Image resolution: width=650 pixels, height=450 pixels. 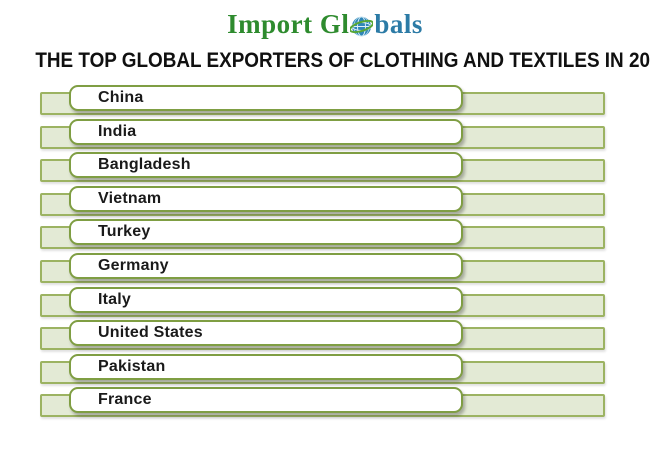 What do you see at coordinates (266, 265) in the screenshot?
I see `country-bar: Germany` at bounding box center [266, 265].